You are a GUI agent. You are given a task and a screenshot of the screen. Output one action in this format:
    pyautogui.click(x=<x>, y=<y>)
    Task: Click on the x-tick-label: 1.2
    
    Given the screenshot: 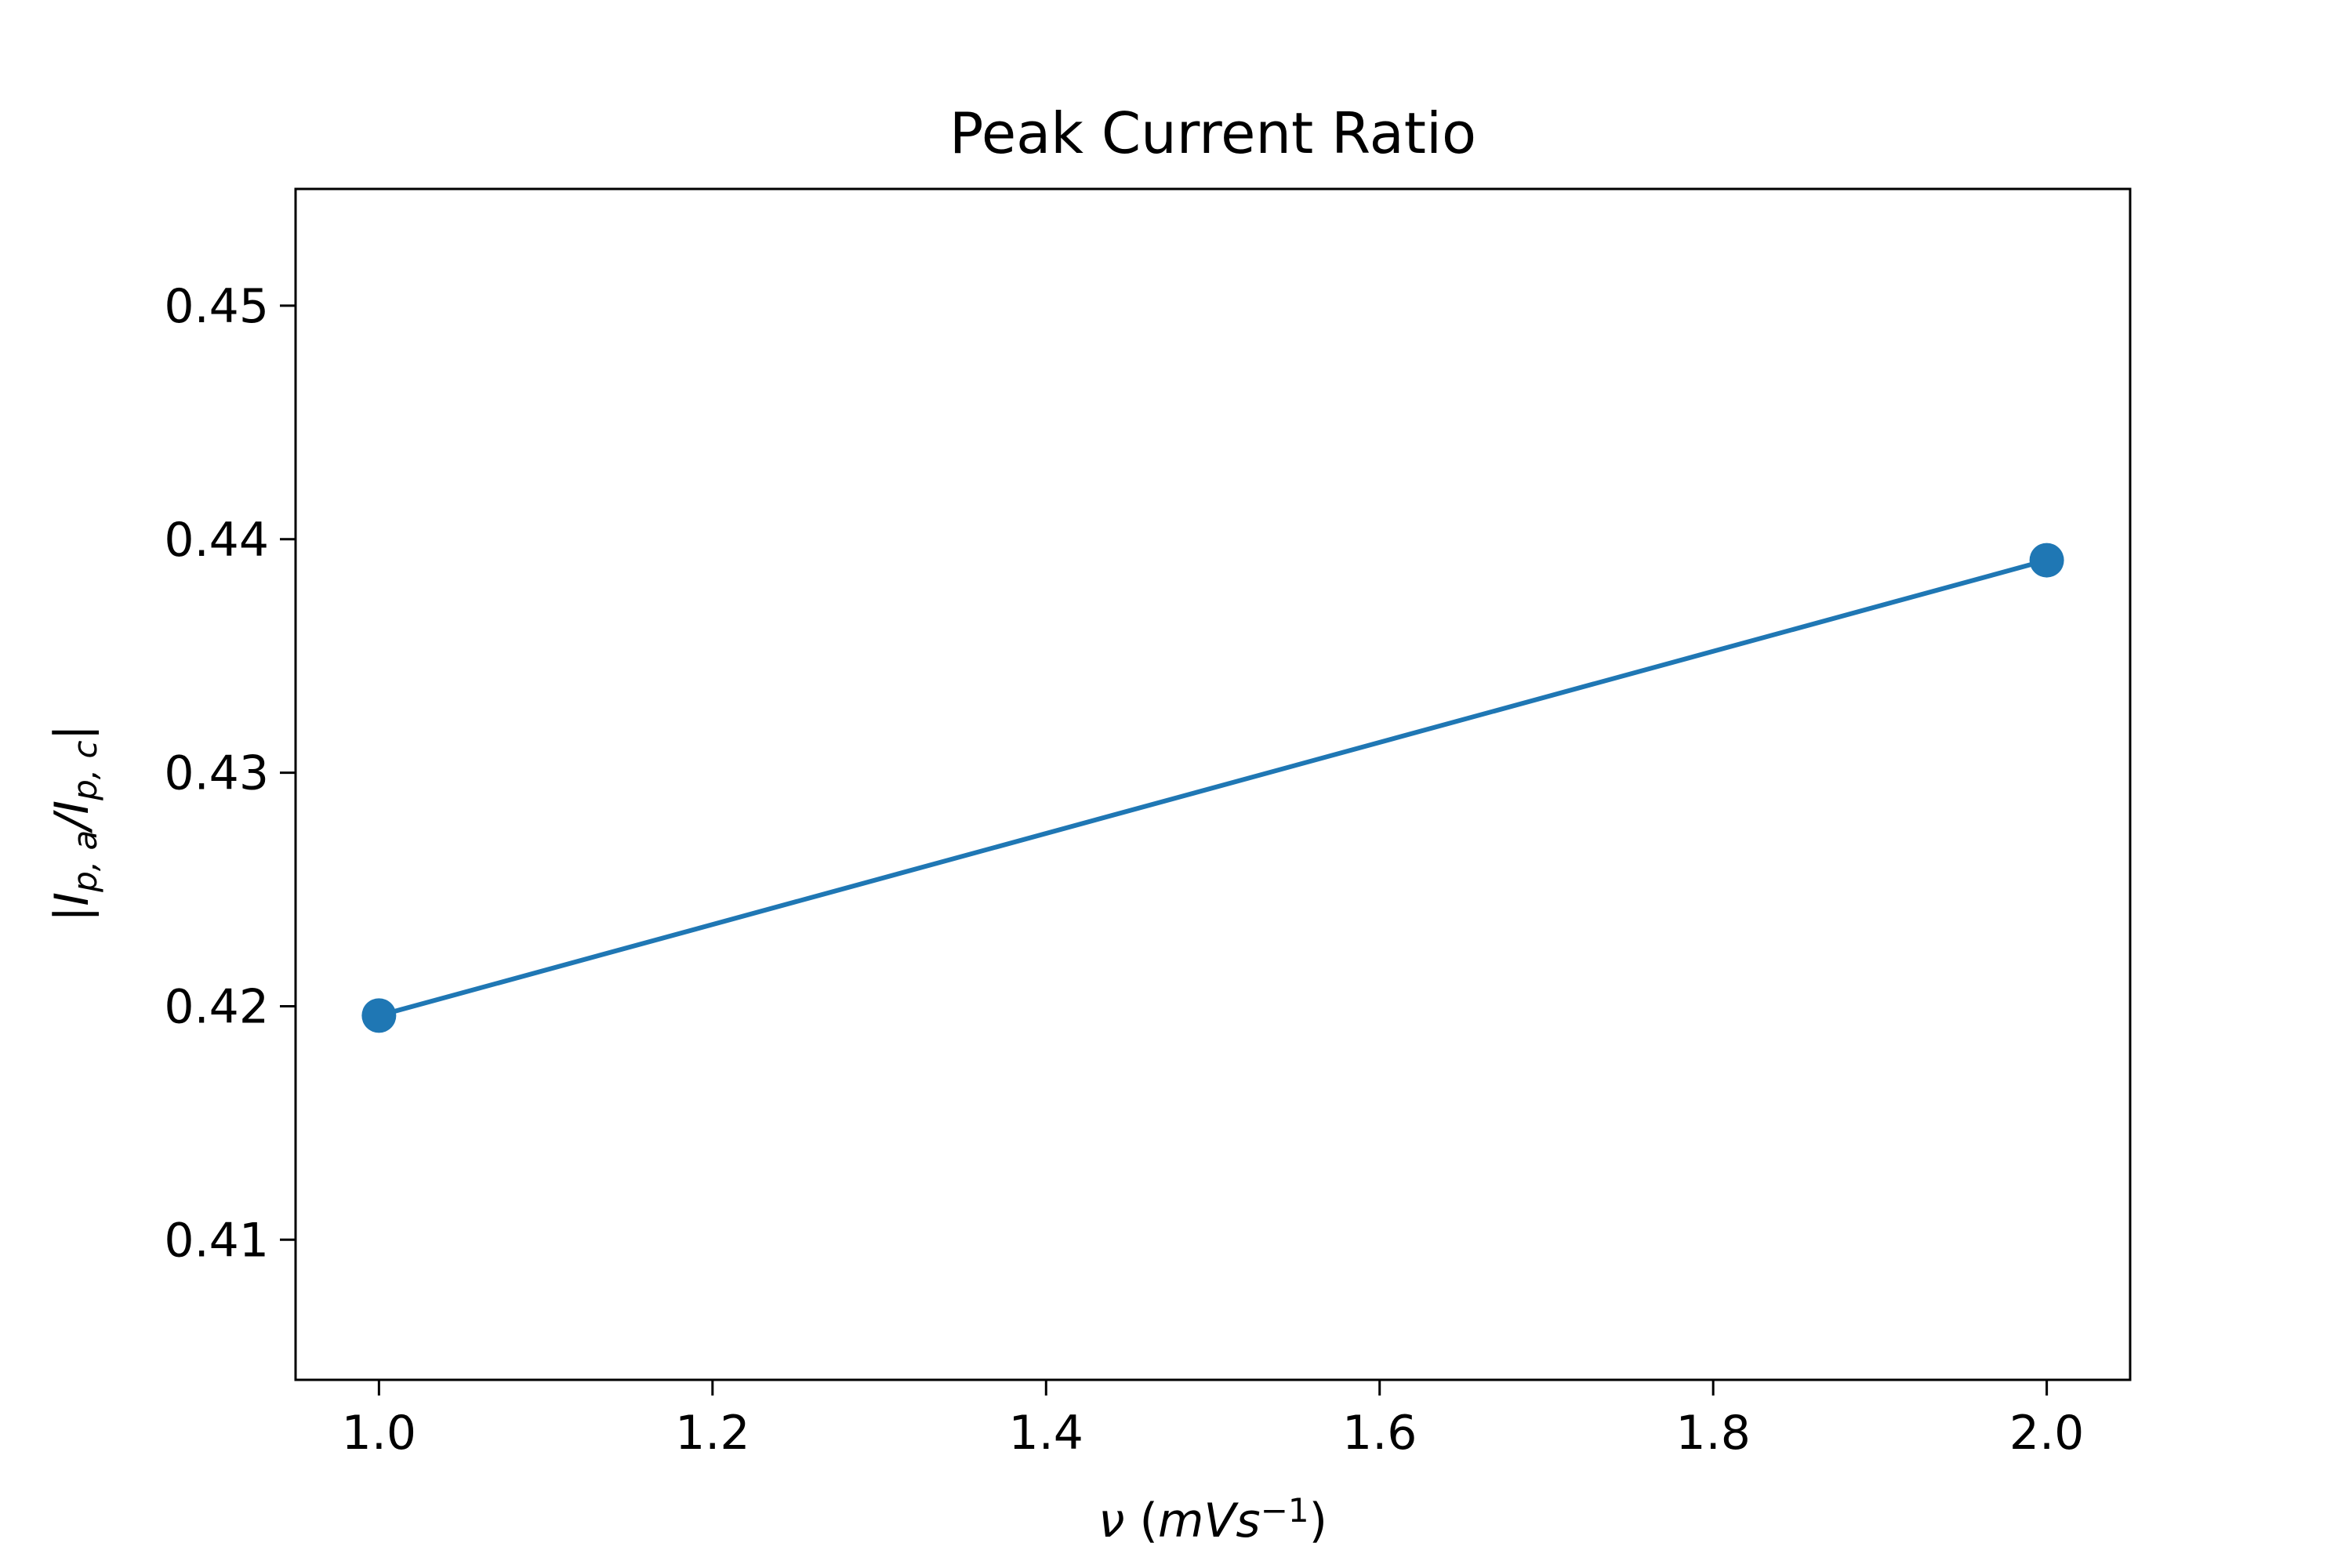 What is the action you would take?
    pyautogui.click(x=712, y=1433)
    